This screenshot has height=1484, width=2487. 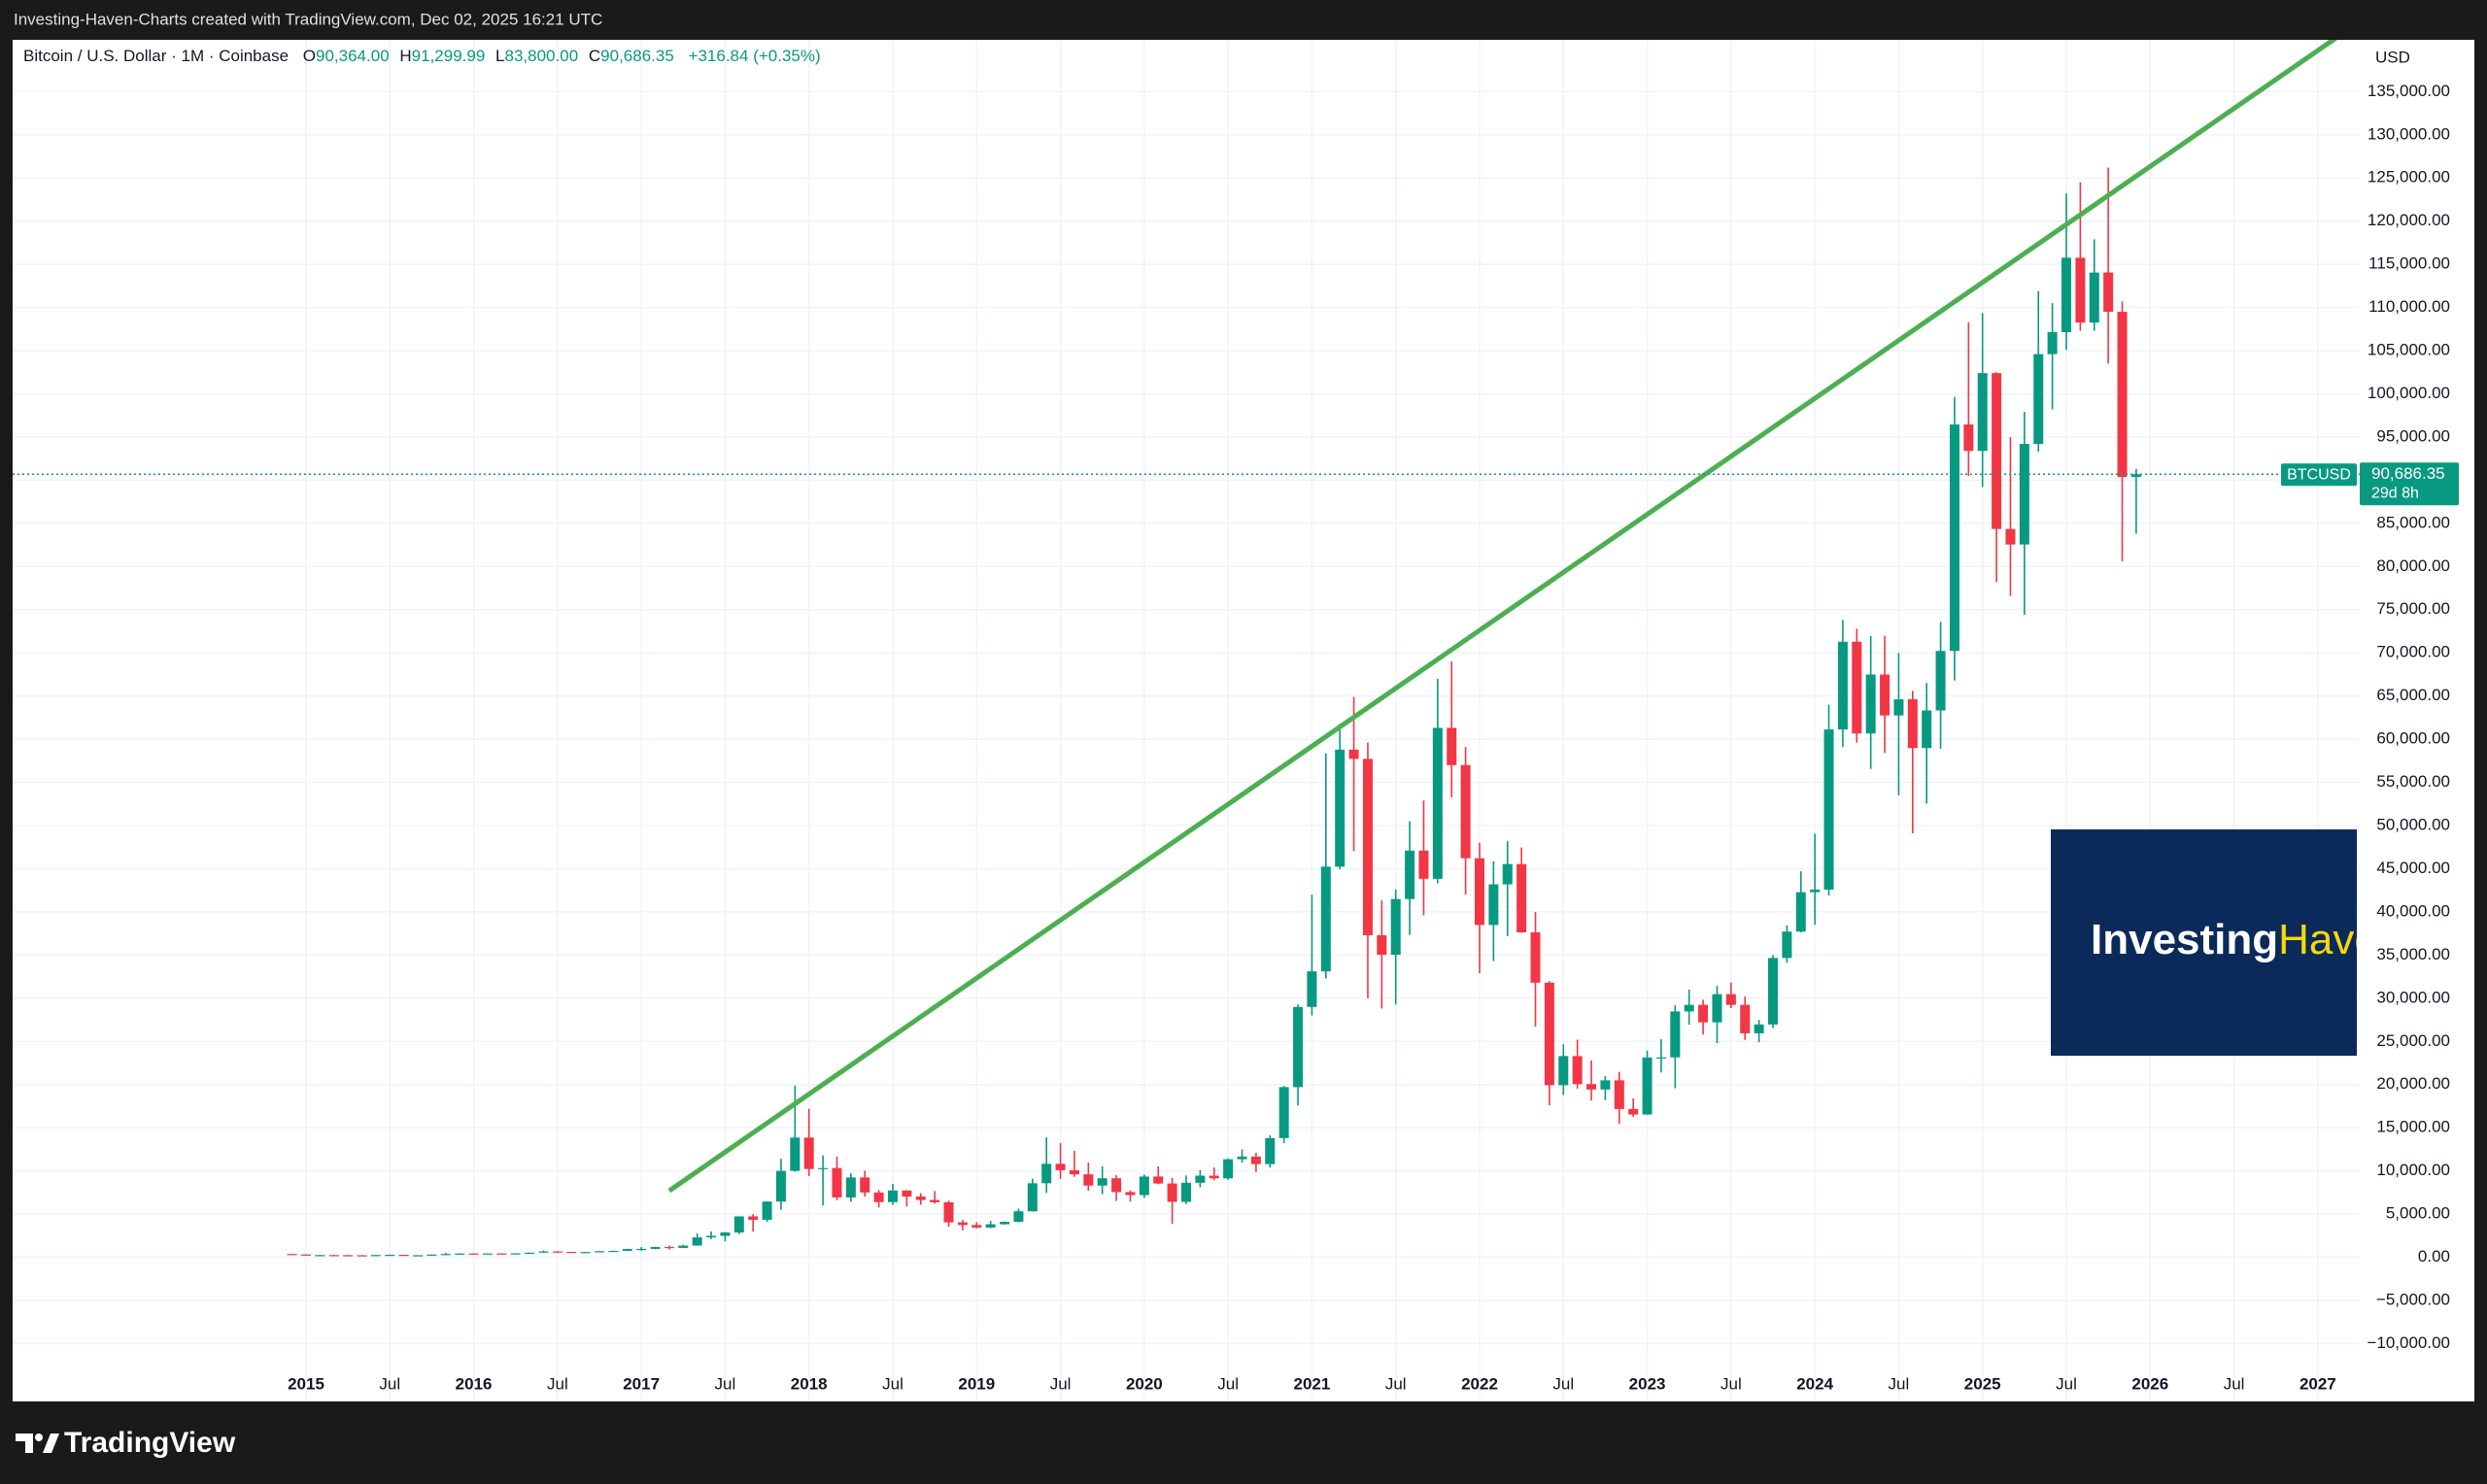 What do you see at coordinates (2413, 565) in the screenshot?
I see `y-tick-label: 80,000.00` at bounding box center [2413, 565].